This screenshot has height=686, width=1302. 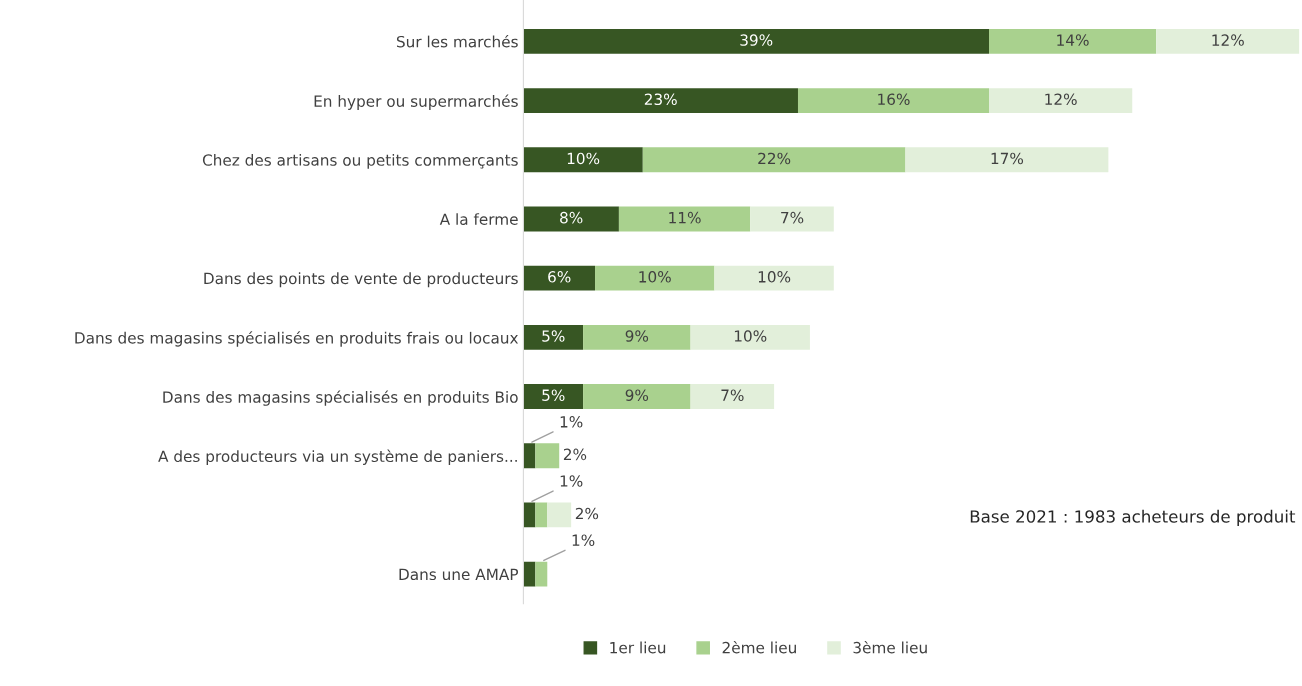 I want to click on data-label: 23%, so click(x=660, y=99).